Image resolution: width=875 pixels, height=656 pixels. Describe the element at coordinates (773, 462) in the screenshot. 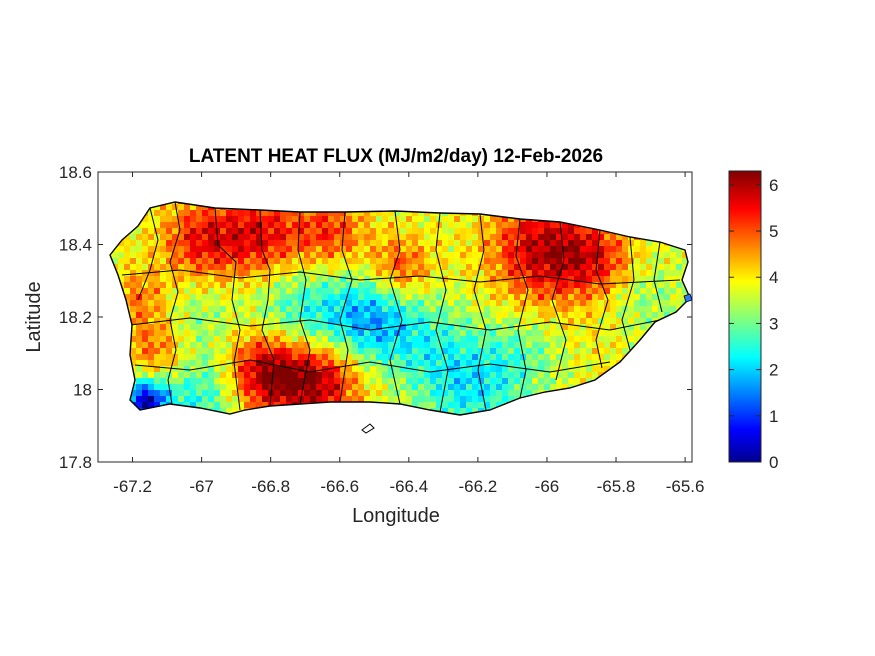

I see `colorbar-tick-label: 0` at that location.